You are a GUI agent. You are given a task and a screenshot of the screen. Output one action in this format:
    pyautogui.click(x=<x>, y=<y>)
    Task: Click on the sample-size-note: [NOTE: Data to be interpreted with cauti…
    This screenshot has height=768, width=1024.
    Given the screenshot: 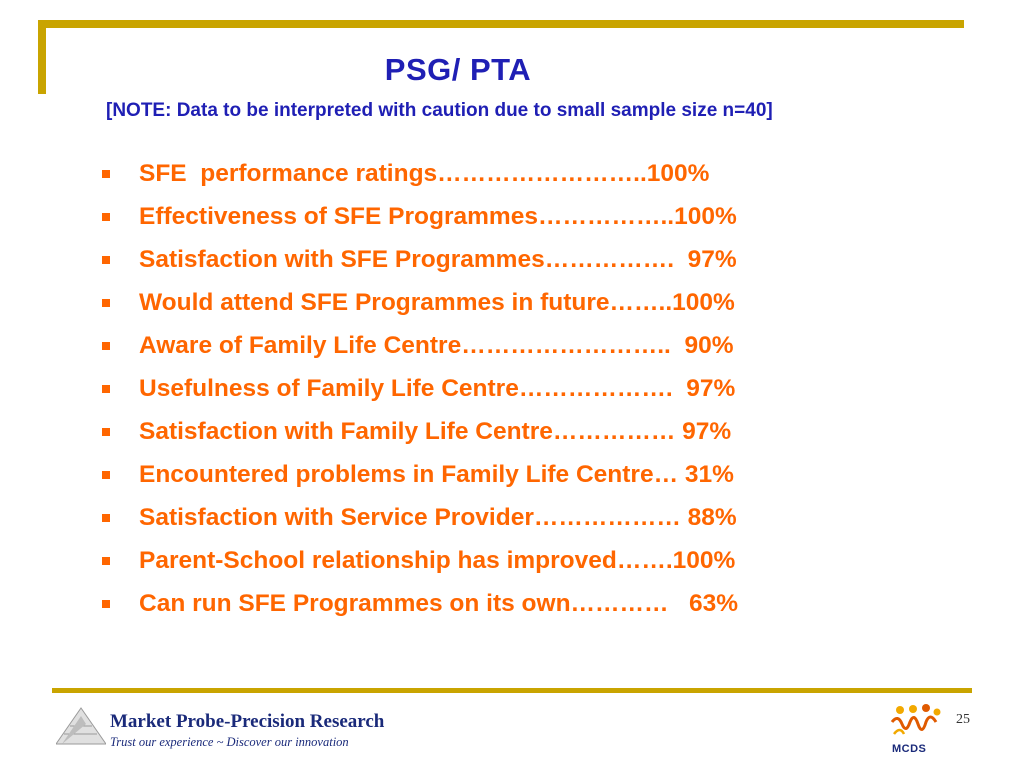 What is the action you would take?
    pyautogui.click(x=439, y=110)
    